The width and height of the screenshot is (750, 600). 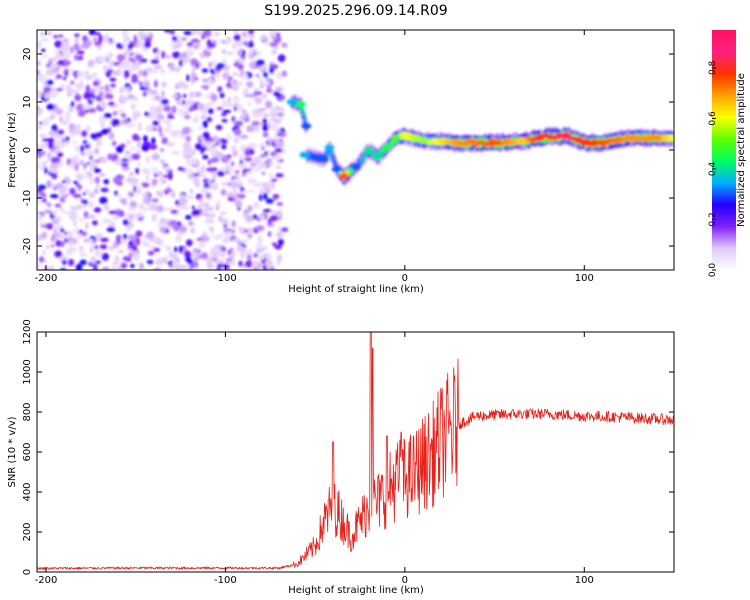 What do you see at coordinates (27, 411) in the screenshot?
I see `y-tick-label: 800` at bounding box center [27, 411].